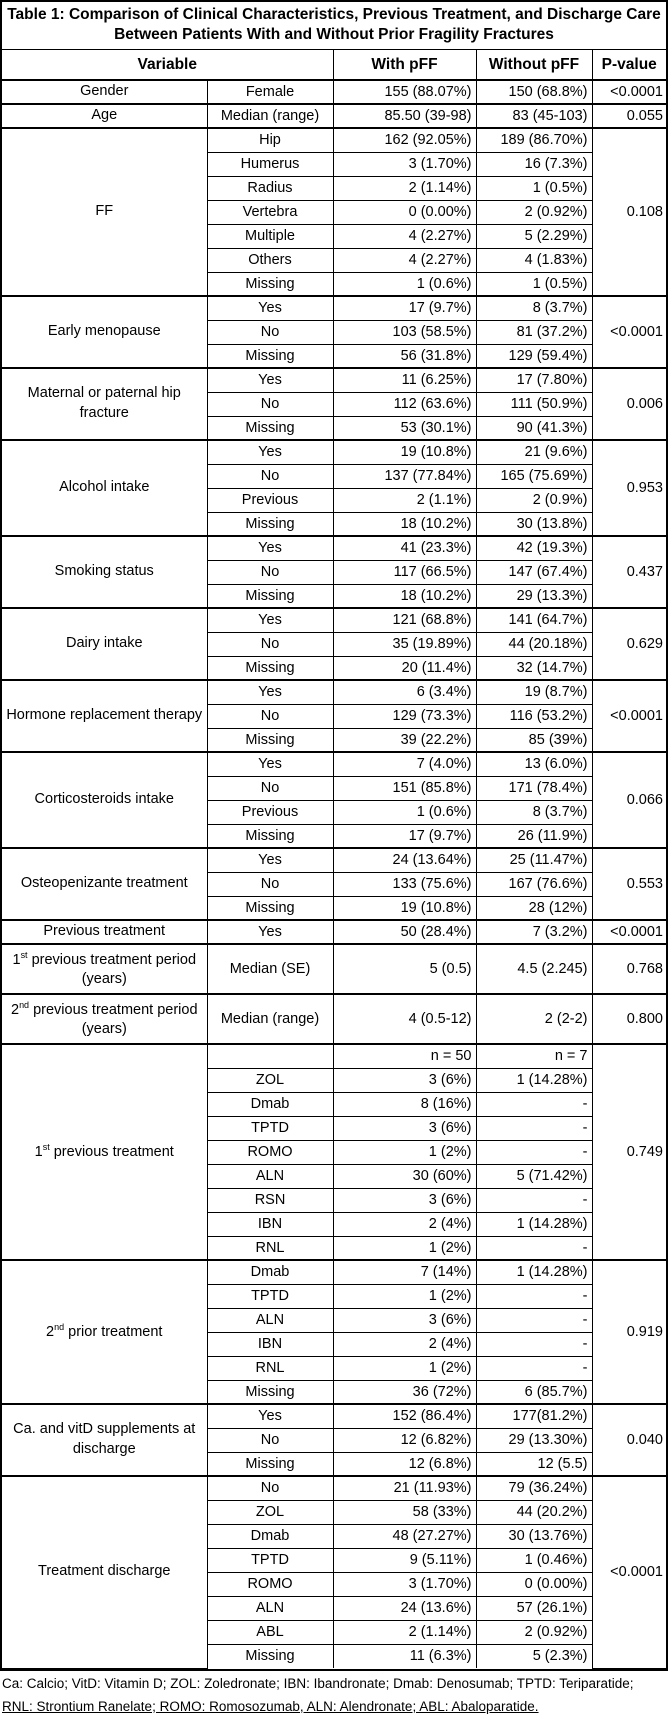 This screenshot has width=668, height=1718. I want to click on with-pff-value-cell: 3 (1.70%), so click(404, 1584).